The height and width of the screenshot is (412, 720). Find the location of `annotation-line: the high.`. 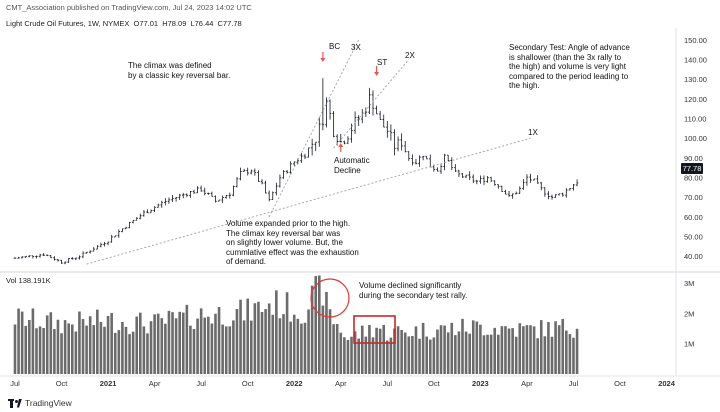

annotation-line: the high. is located at coordinates (524, 85).